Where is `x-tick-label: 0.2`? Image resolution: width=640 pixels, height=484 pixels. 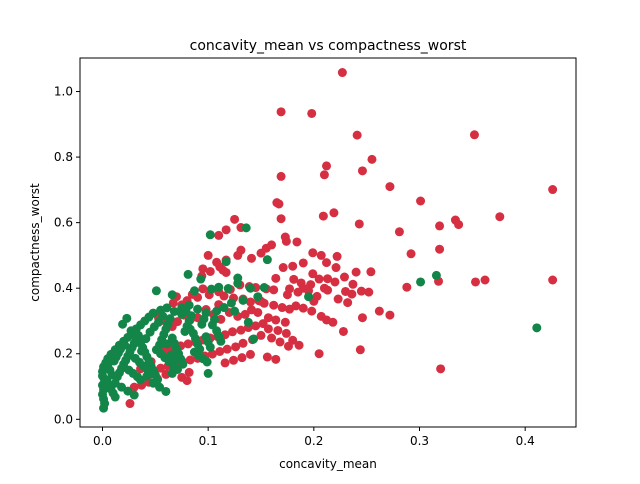 x-tick-label: 0.2 is located at coordinates (313, 441).